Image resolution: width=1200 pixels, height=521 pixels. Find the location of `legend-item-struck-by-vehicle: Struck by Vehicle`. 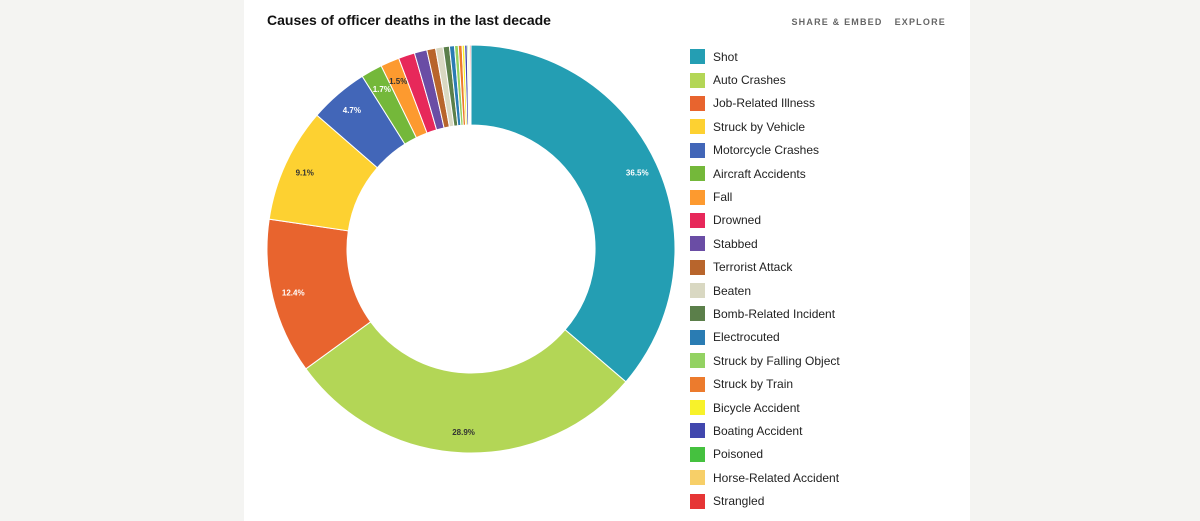

legend-item-struck-by-vehicle: Struck by Vehicle is located at coordinates (765, 126).